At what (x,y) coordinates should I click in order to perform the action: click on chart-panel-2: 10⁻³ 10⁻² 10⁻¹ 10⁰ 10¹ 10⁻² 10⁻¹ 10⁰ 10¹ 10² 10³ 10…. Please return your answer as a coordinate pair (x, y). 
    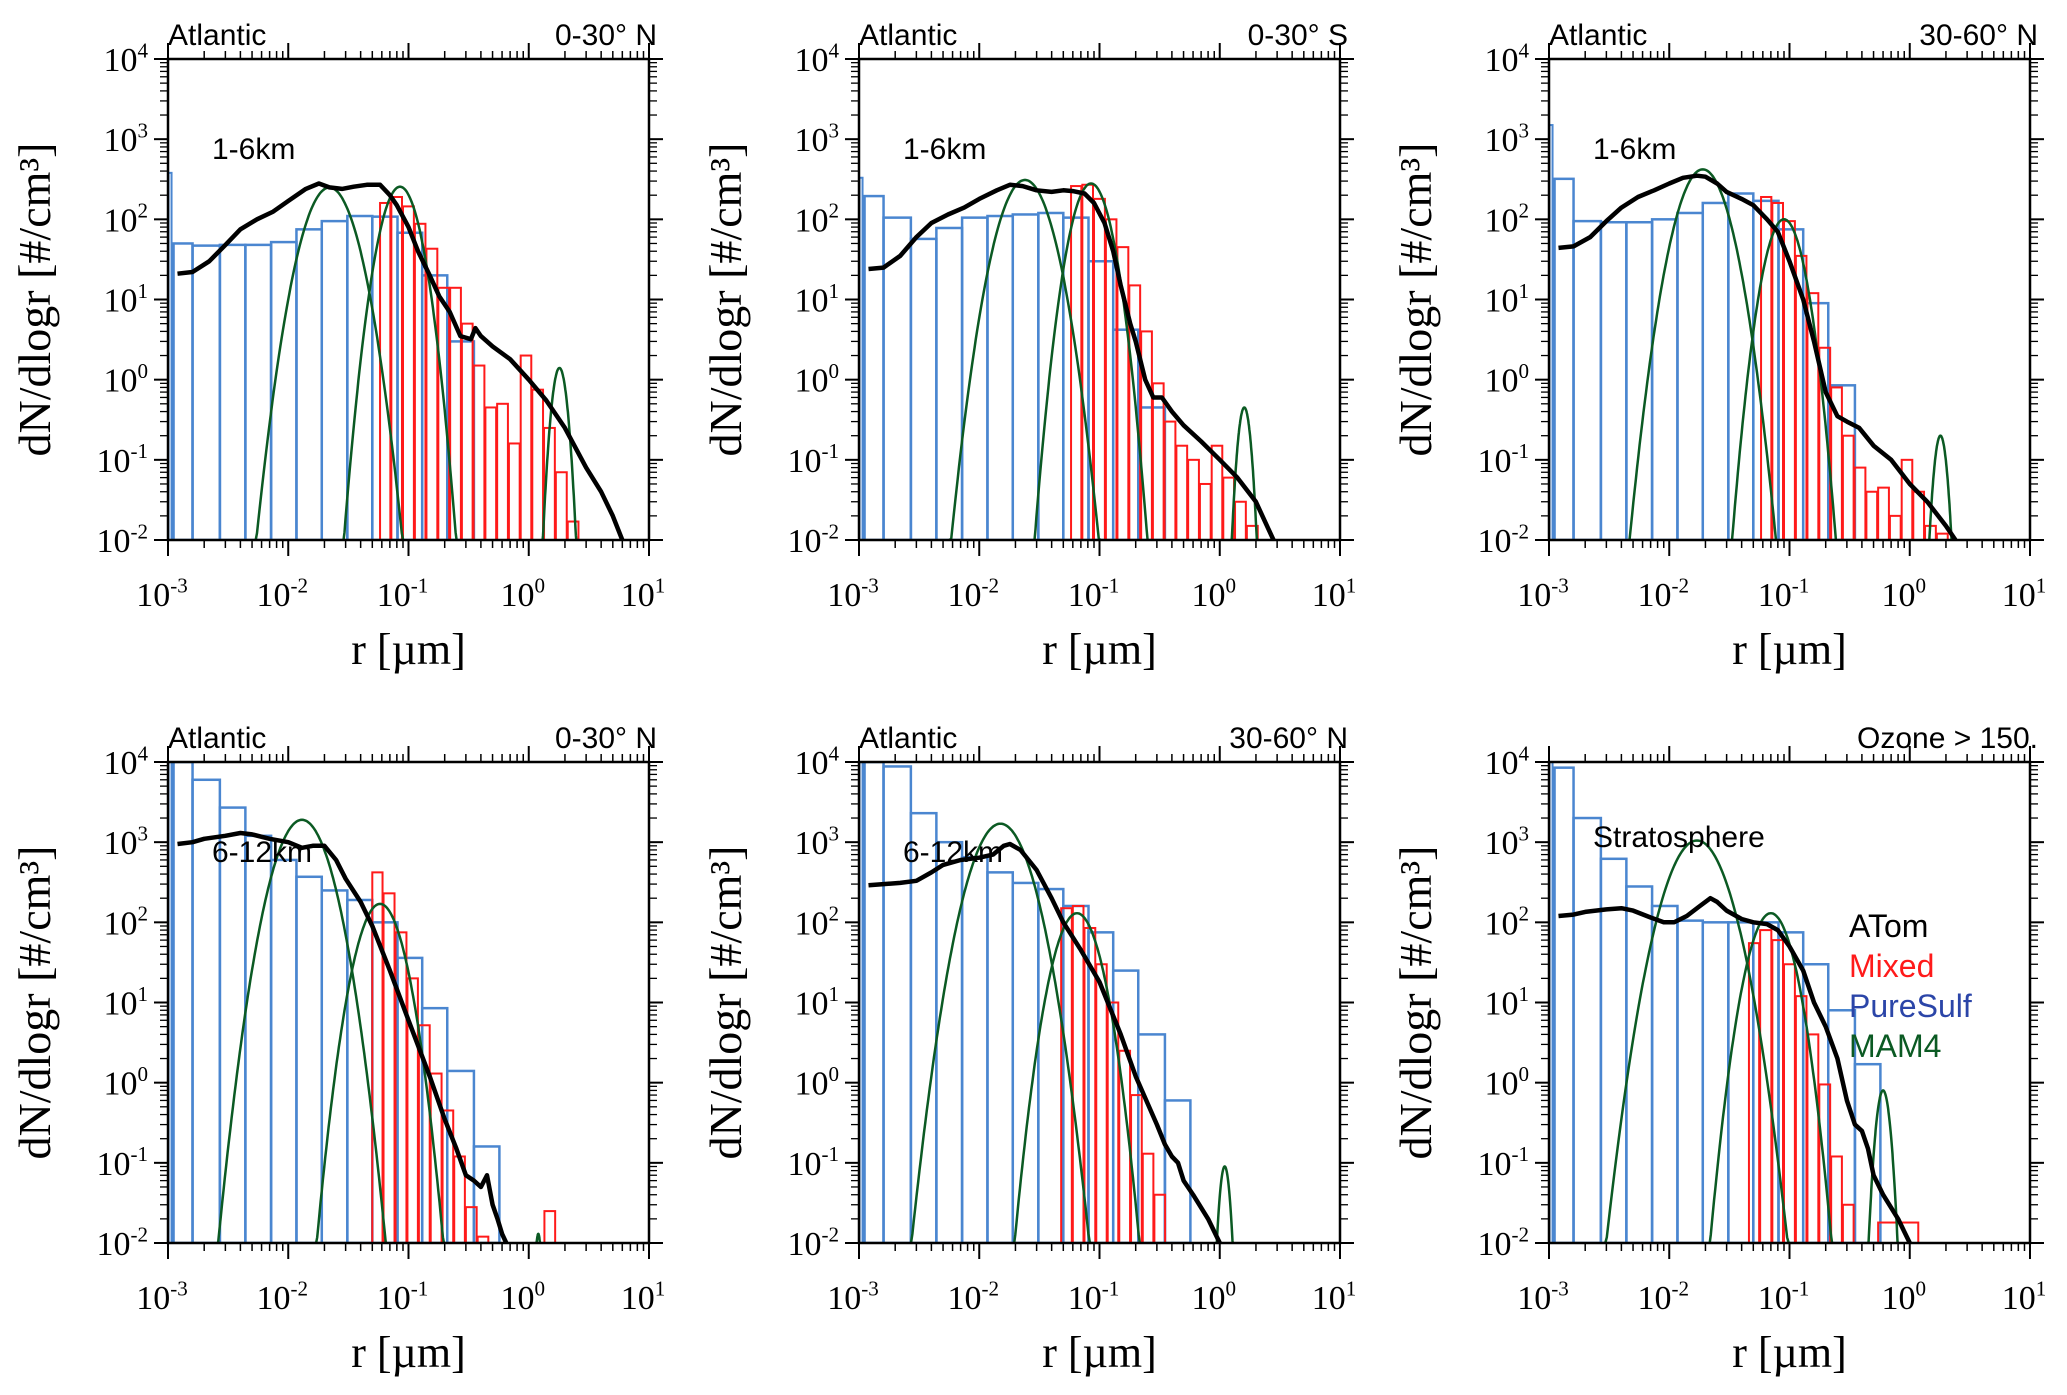
    Looking at the image, I should click on (1028, 346).